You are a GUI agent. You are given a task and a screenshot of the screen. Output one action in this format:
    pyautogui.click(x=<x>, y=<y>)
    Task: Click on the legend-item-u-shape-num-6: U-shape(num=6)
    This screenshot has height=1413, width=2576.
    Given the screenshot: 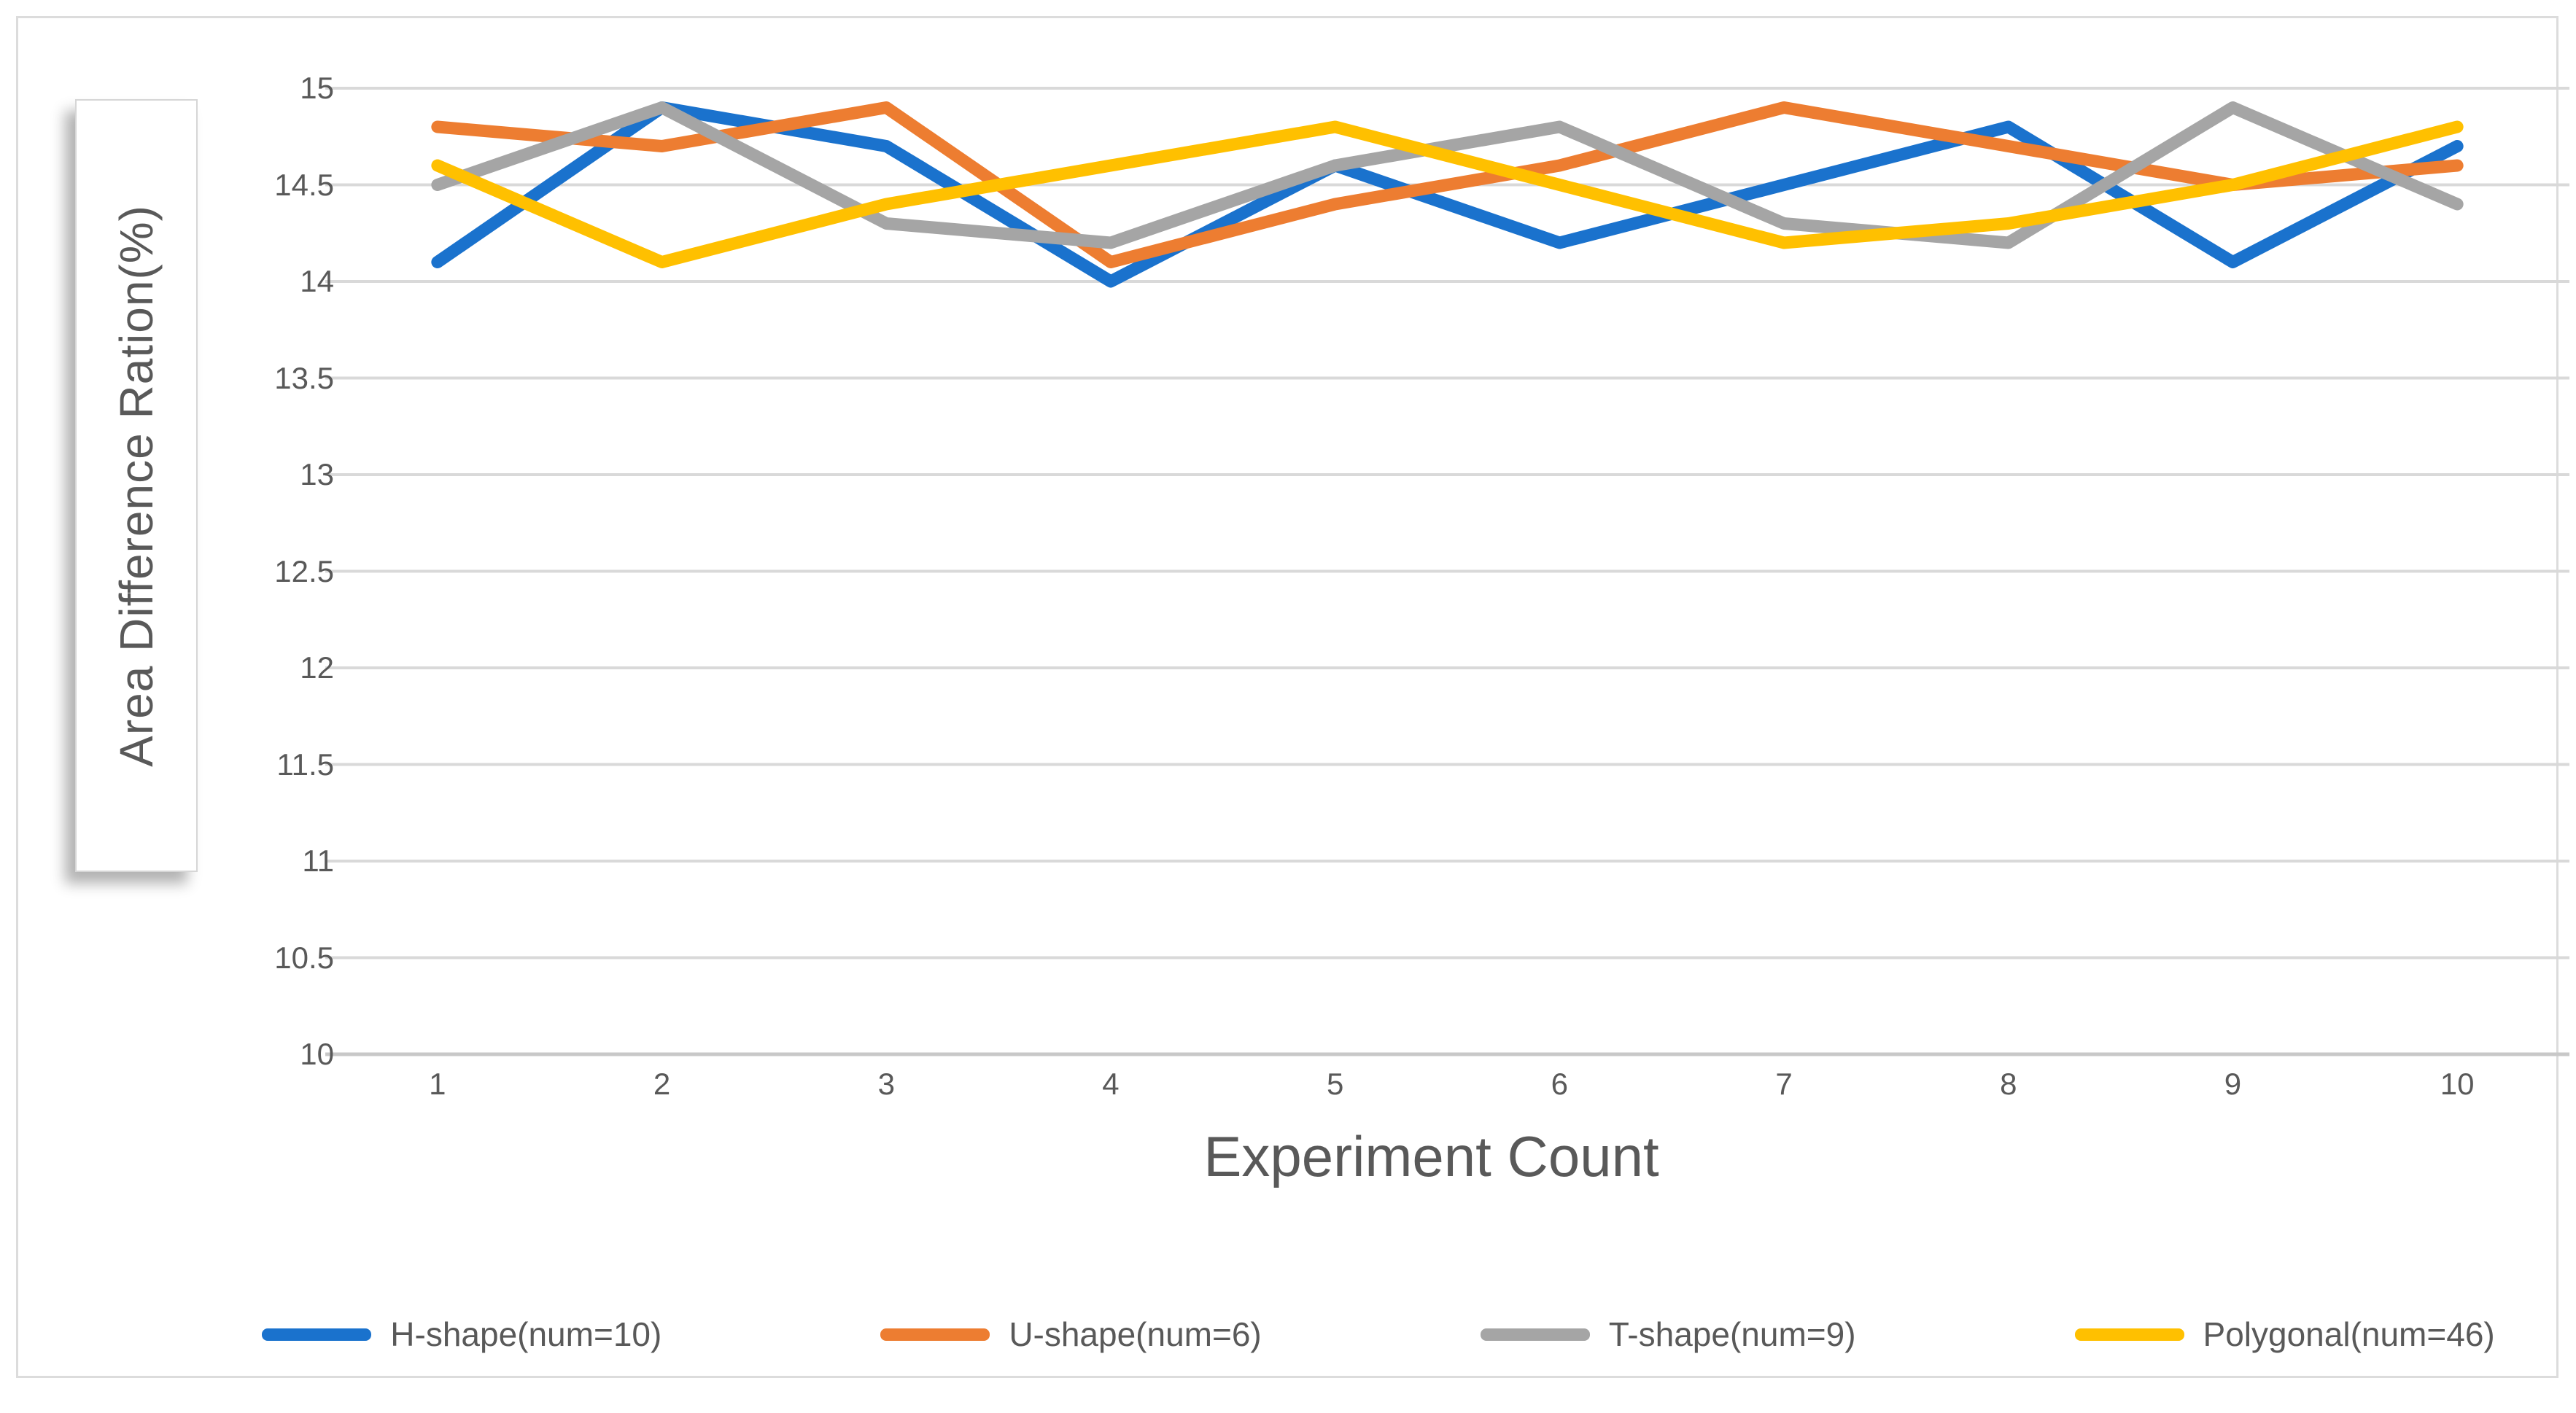 What is the action you would take?
    pyautogui.click(x=1071, y=1334)
    